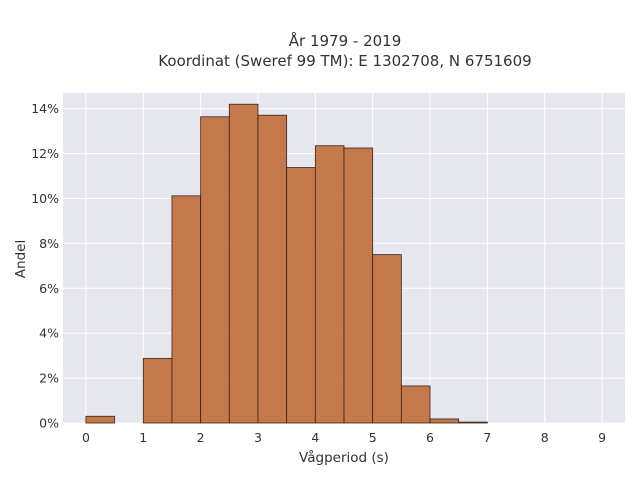  Describe the element at coordinates (344, 437) in the screenshot. I see `x-axis-ticks: 0 1 2 3 4 5 6 7 8 9` at that location.